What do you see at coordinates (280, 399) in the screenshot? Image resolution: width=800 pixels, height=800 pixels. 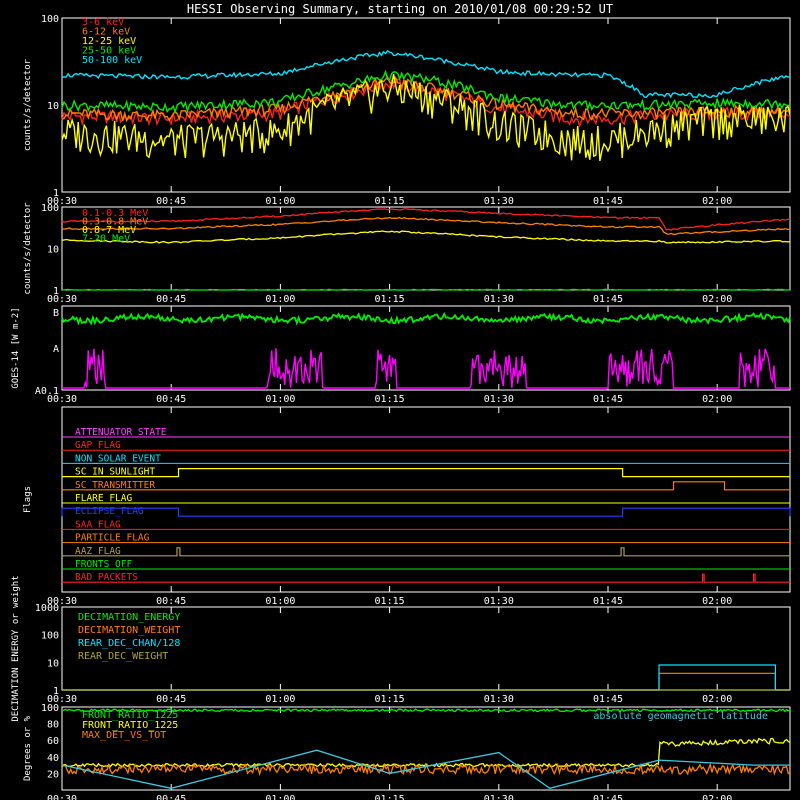 I see `goes-xtick-label-2: 01:00` at bounding box center [280, 399].